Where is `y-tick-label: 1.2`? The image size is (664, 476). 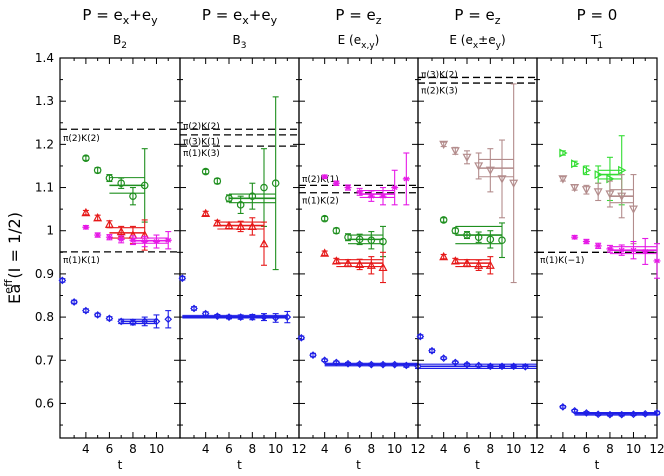 y-tick-label: 1.2 is located at coordinates (44, 144).